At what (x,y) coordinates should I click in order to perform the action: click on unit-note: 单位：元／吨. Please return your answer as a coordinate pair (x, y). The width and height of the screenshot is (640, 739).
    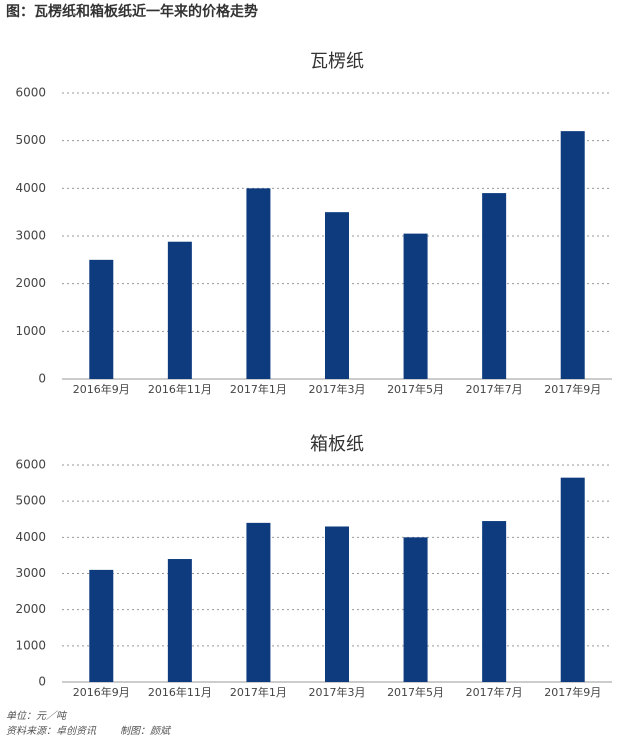
    Looking at the image, I should click on (37, 716).